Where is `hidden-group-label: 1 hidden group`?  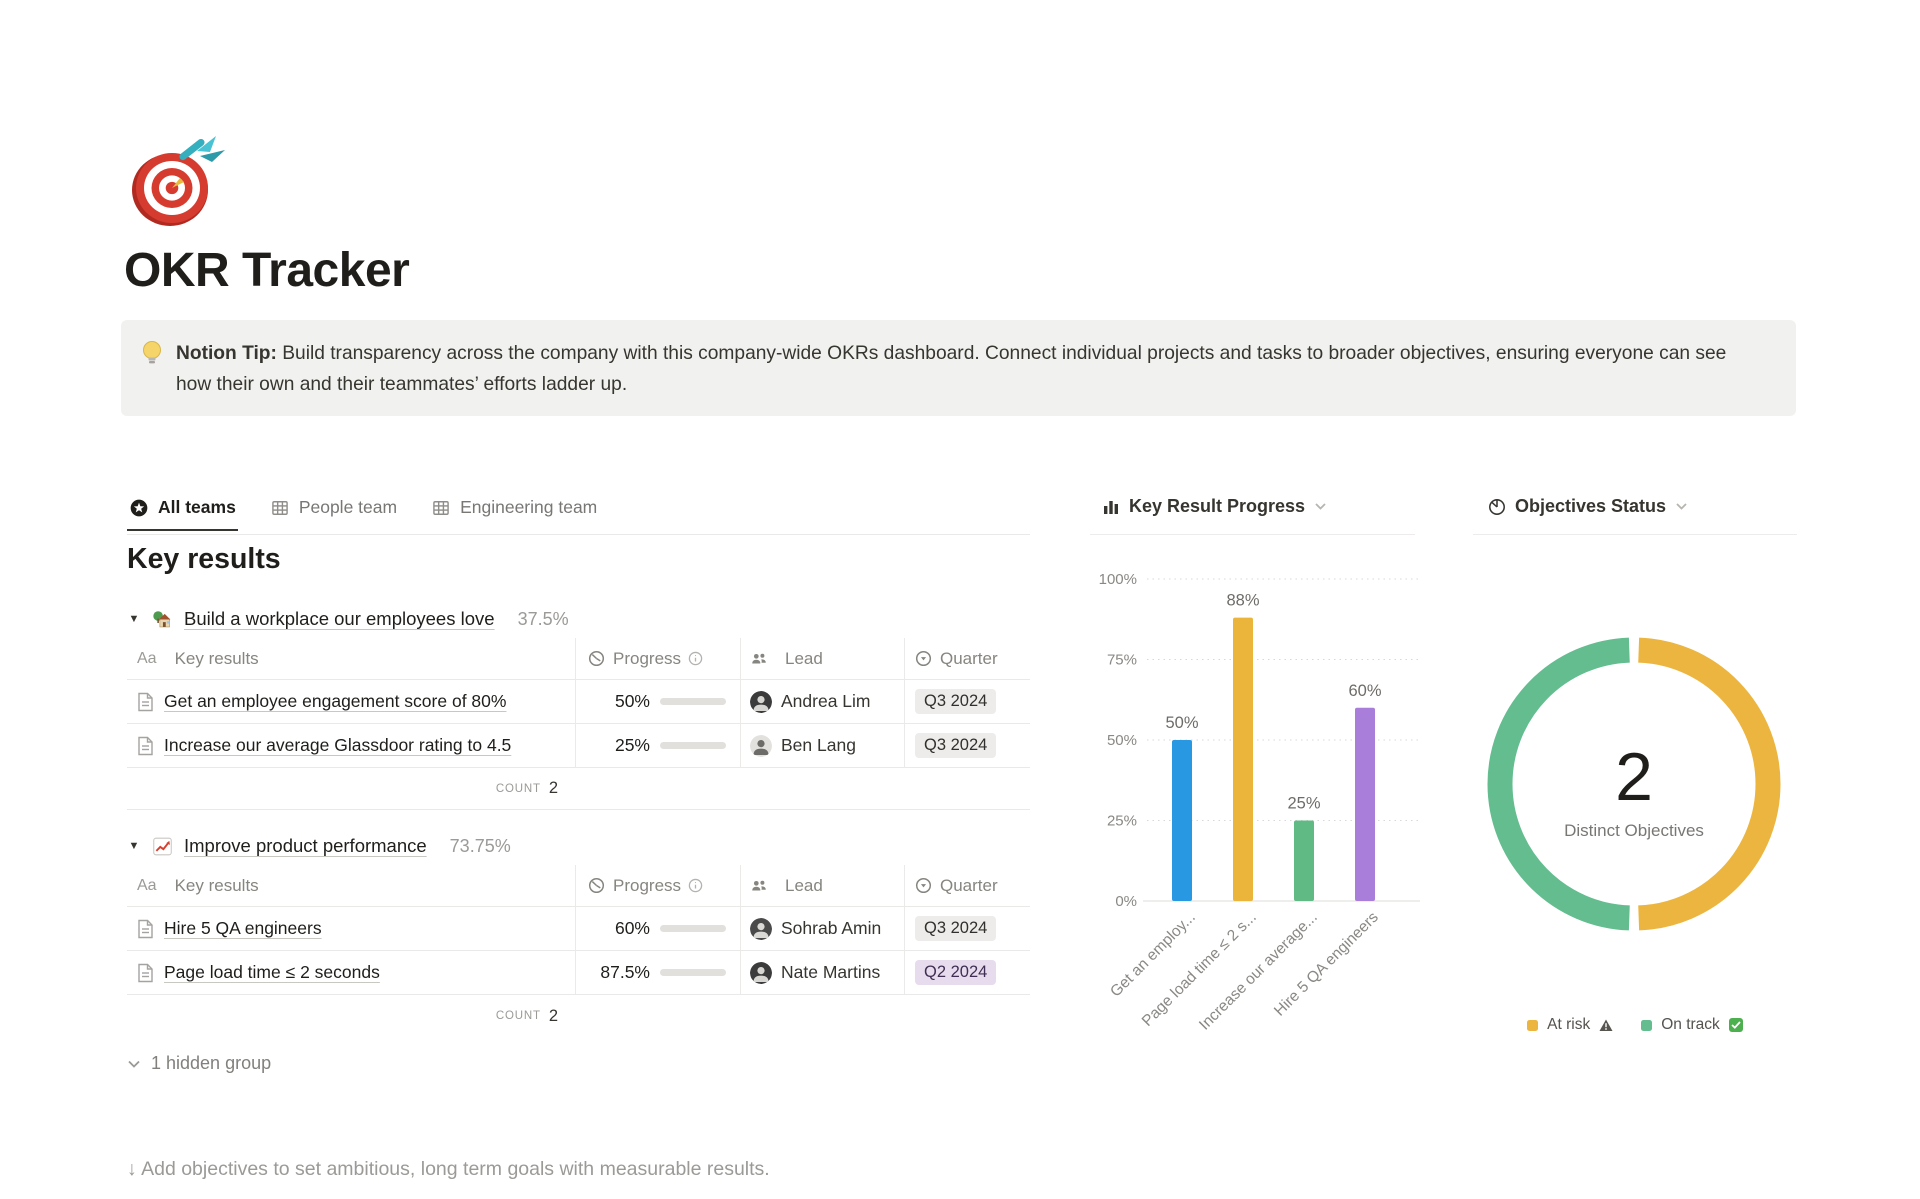 hidden-group-label: 1 hidden group is located at coordinates (211, 1063).